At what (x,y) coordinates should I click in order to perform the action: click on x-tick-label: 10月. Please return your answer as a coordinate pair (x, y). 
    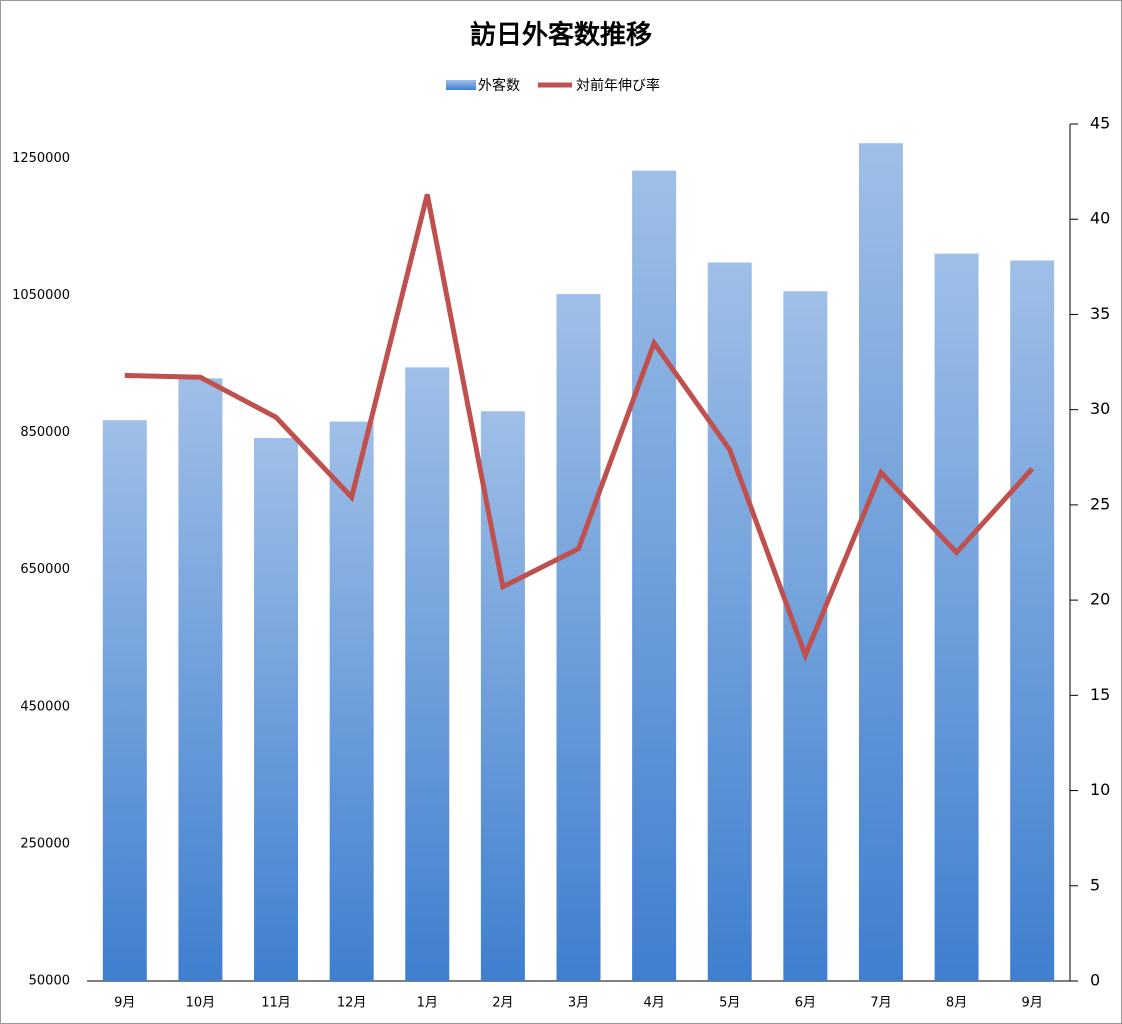
    Looking at the image, I should click on (201, 1003).